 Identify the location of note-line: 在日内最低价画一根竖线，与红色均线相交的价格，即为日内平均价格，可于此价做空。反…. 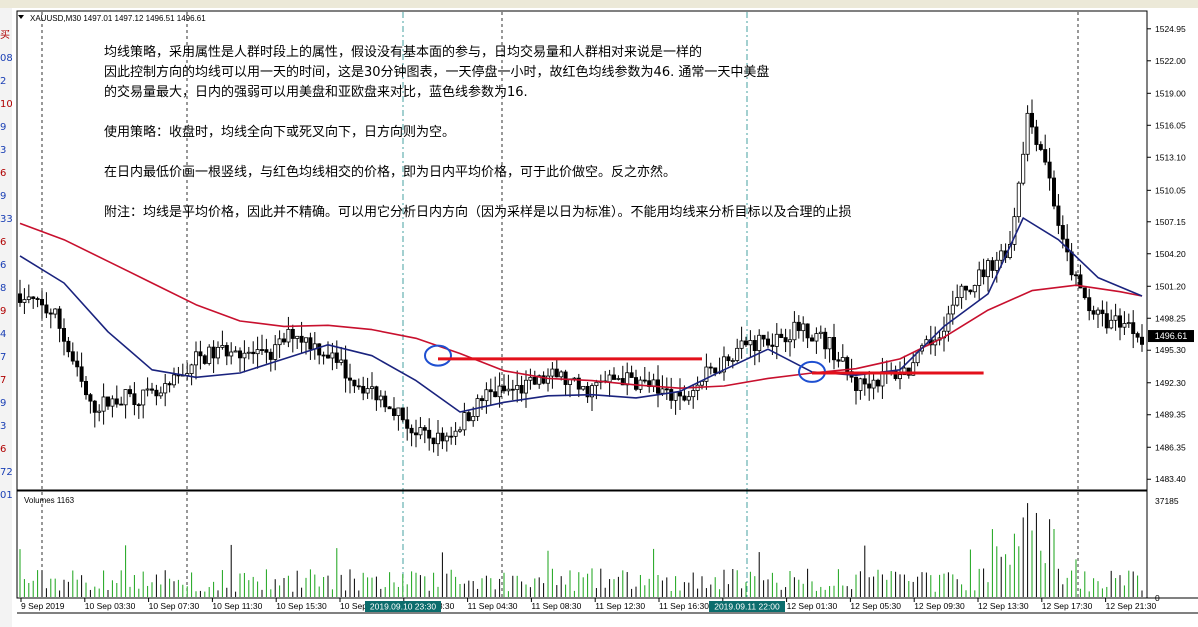
(390, 172).